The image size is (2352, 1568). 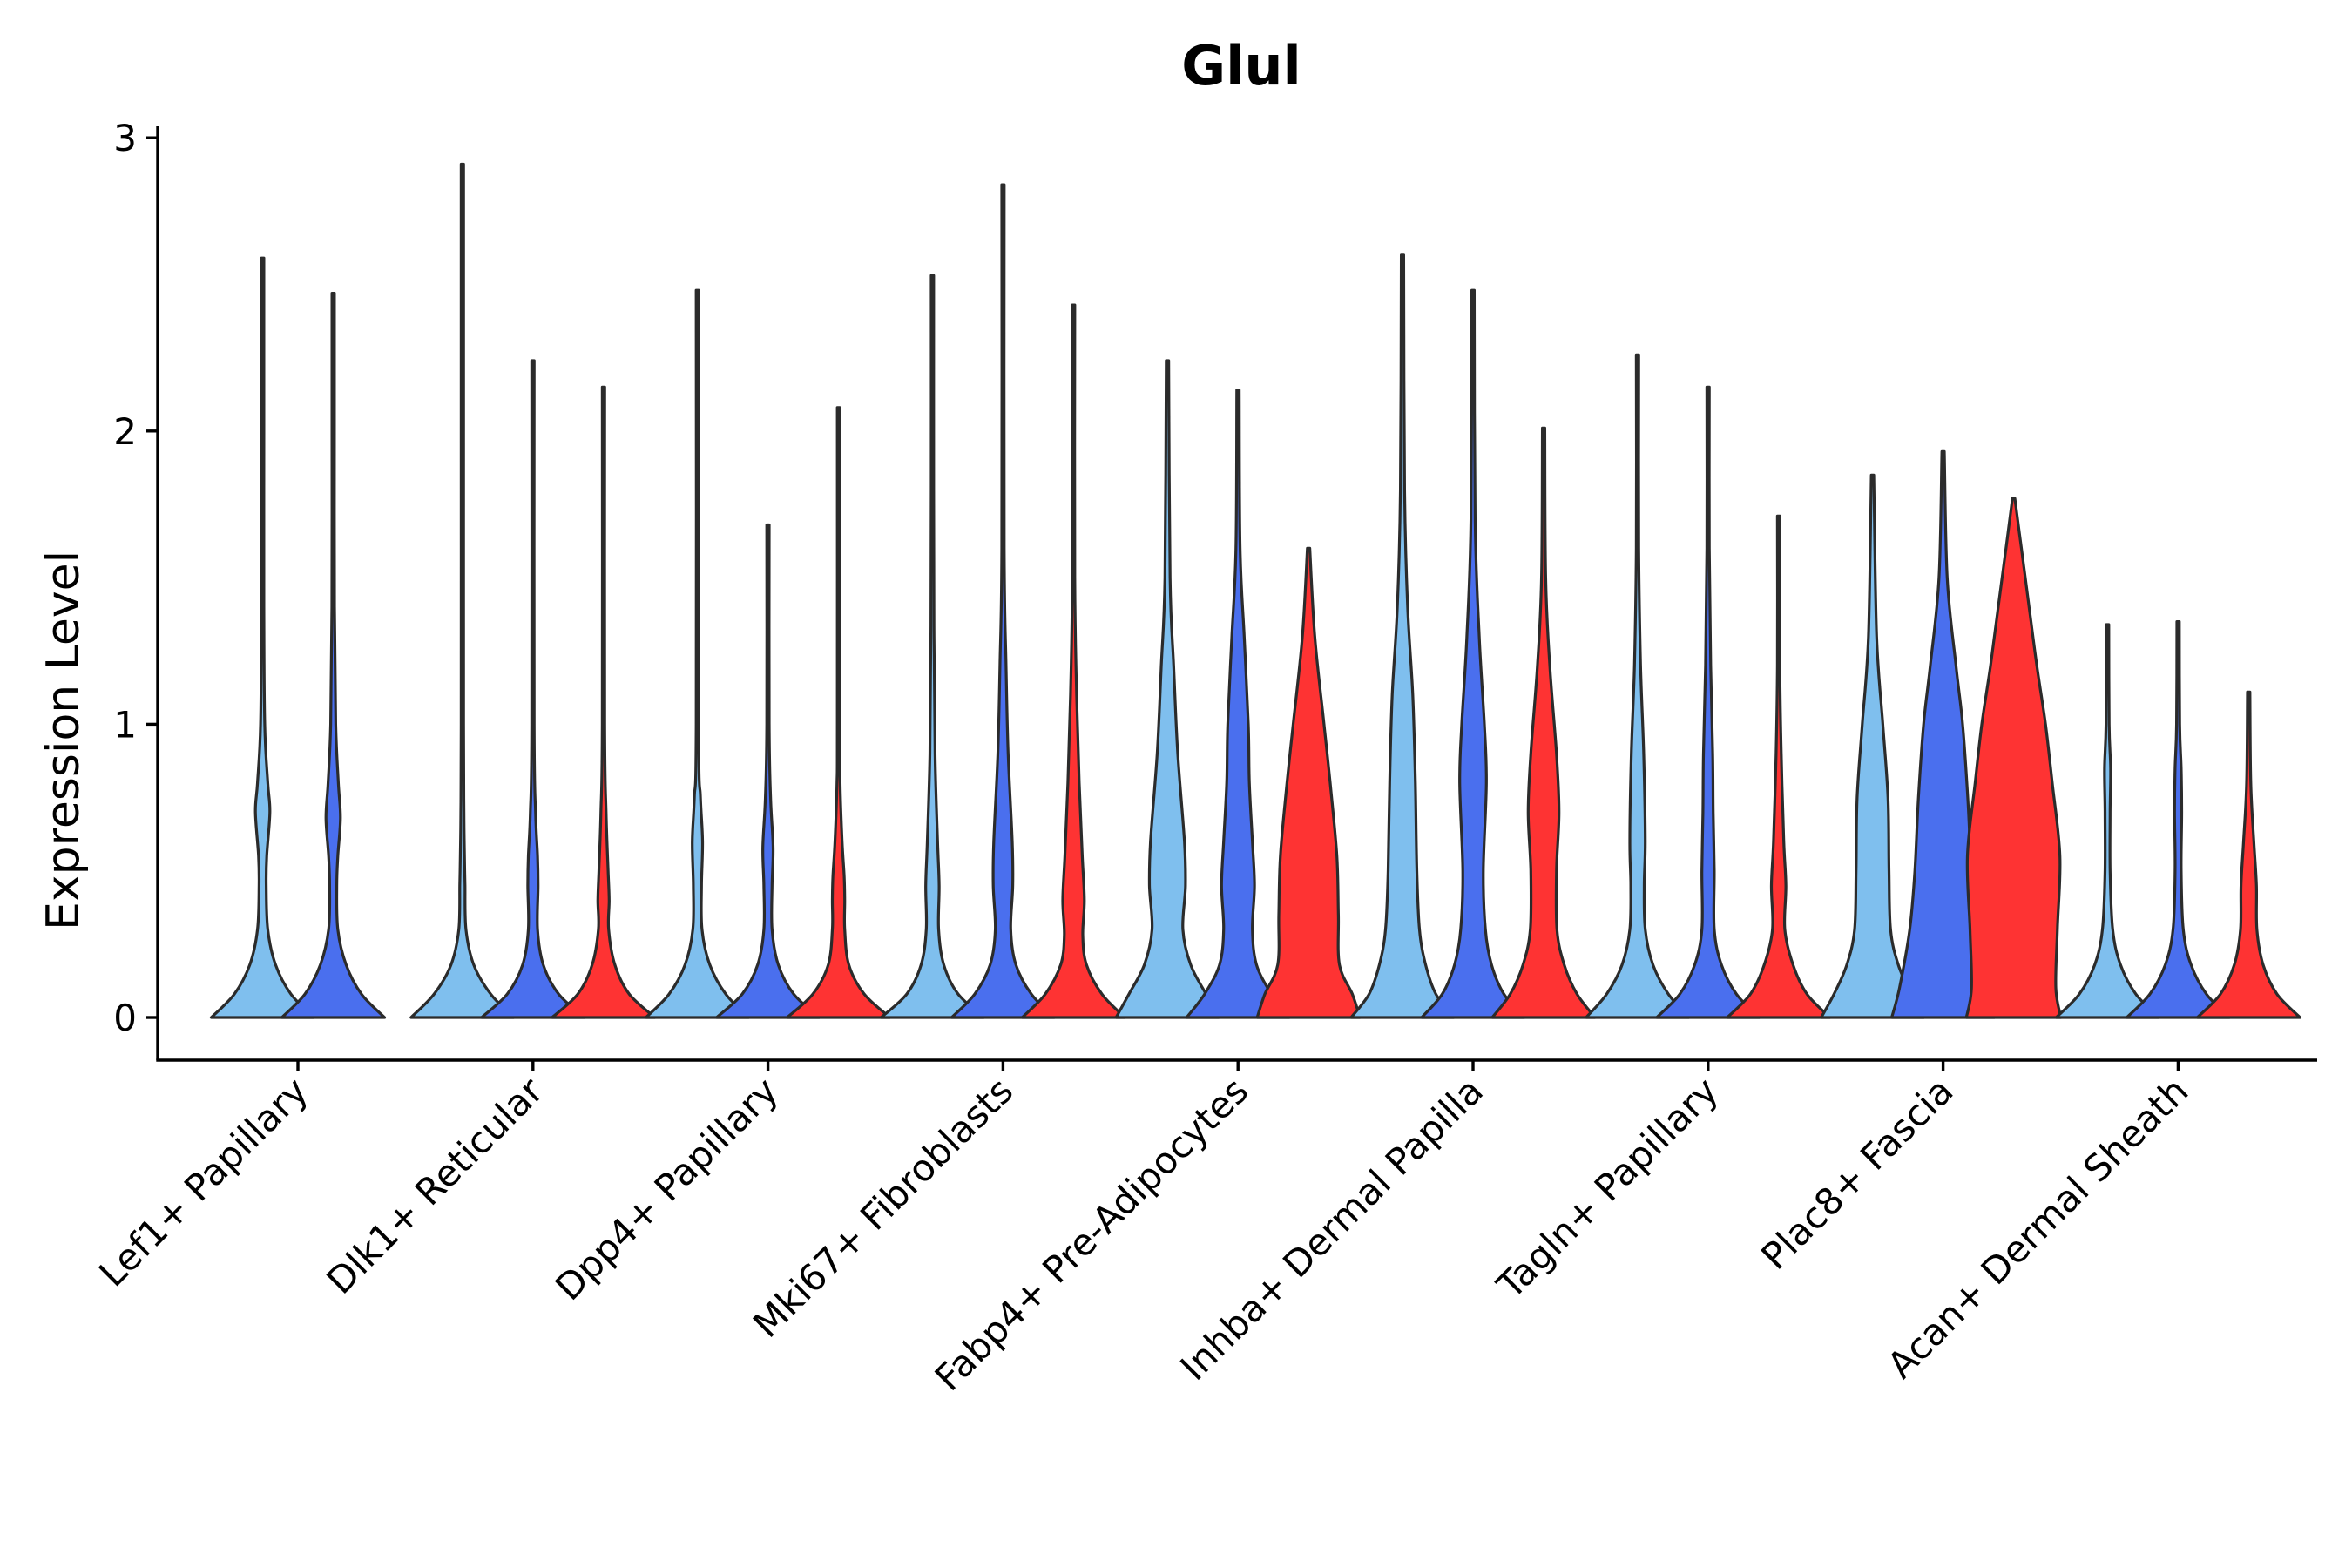 What do you see at coordinates (125, 724) in the screenshot?
I see `y-tick-label: 1` at bounding box center [125, 724].